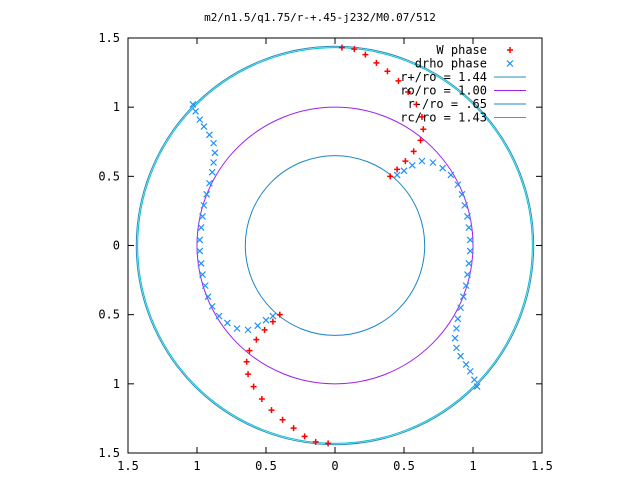  I want to click on legend-plus-swatch, so click(510, 50).